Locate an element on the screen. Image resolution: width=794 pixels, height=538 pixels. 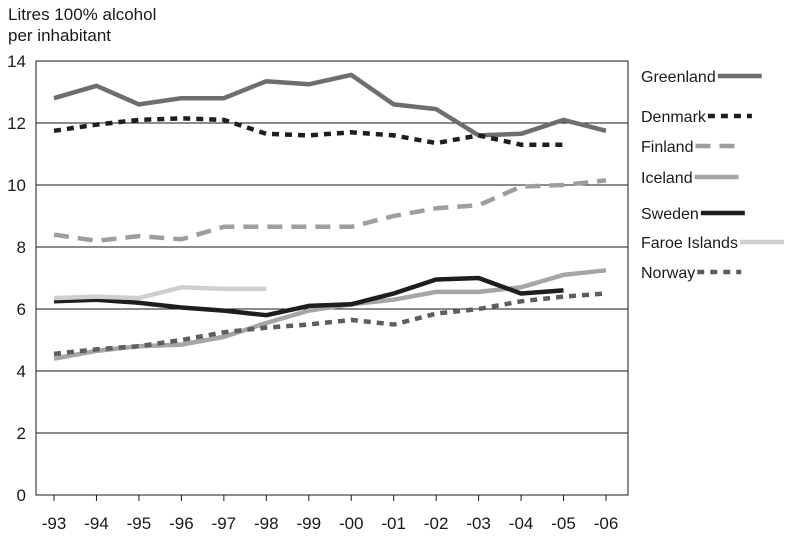
y-tick-label-8: 8 is located at coordinates (21, 247).